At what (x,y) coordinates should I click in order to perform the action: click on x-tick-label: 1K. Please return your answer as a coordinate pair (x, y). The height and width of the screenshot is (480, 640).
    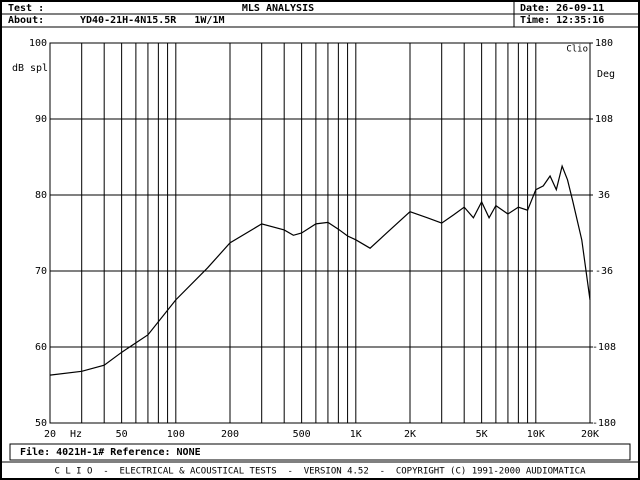
    Looking at the image, I should click on (356, 434).